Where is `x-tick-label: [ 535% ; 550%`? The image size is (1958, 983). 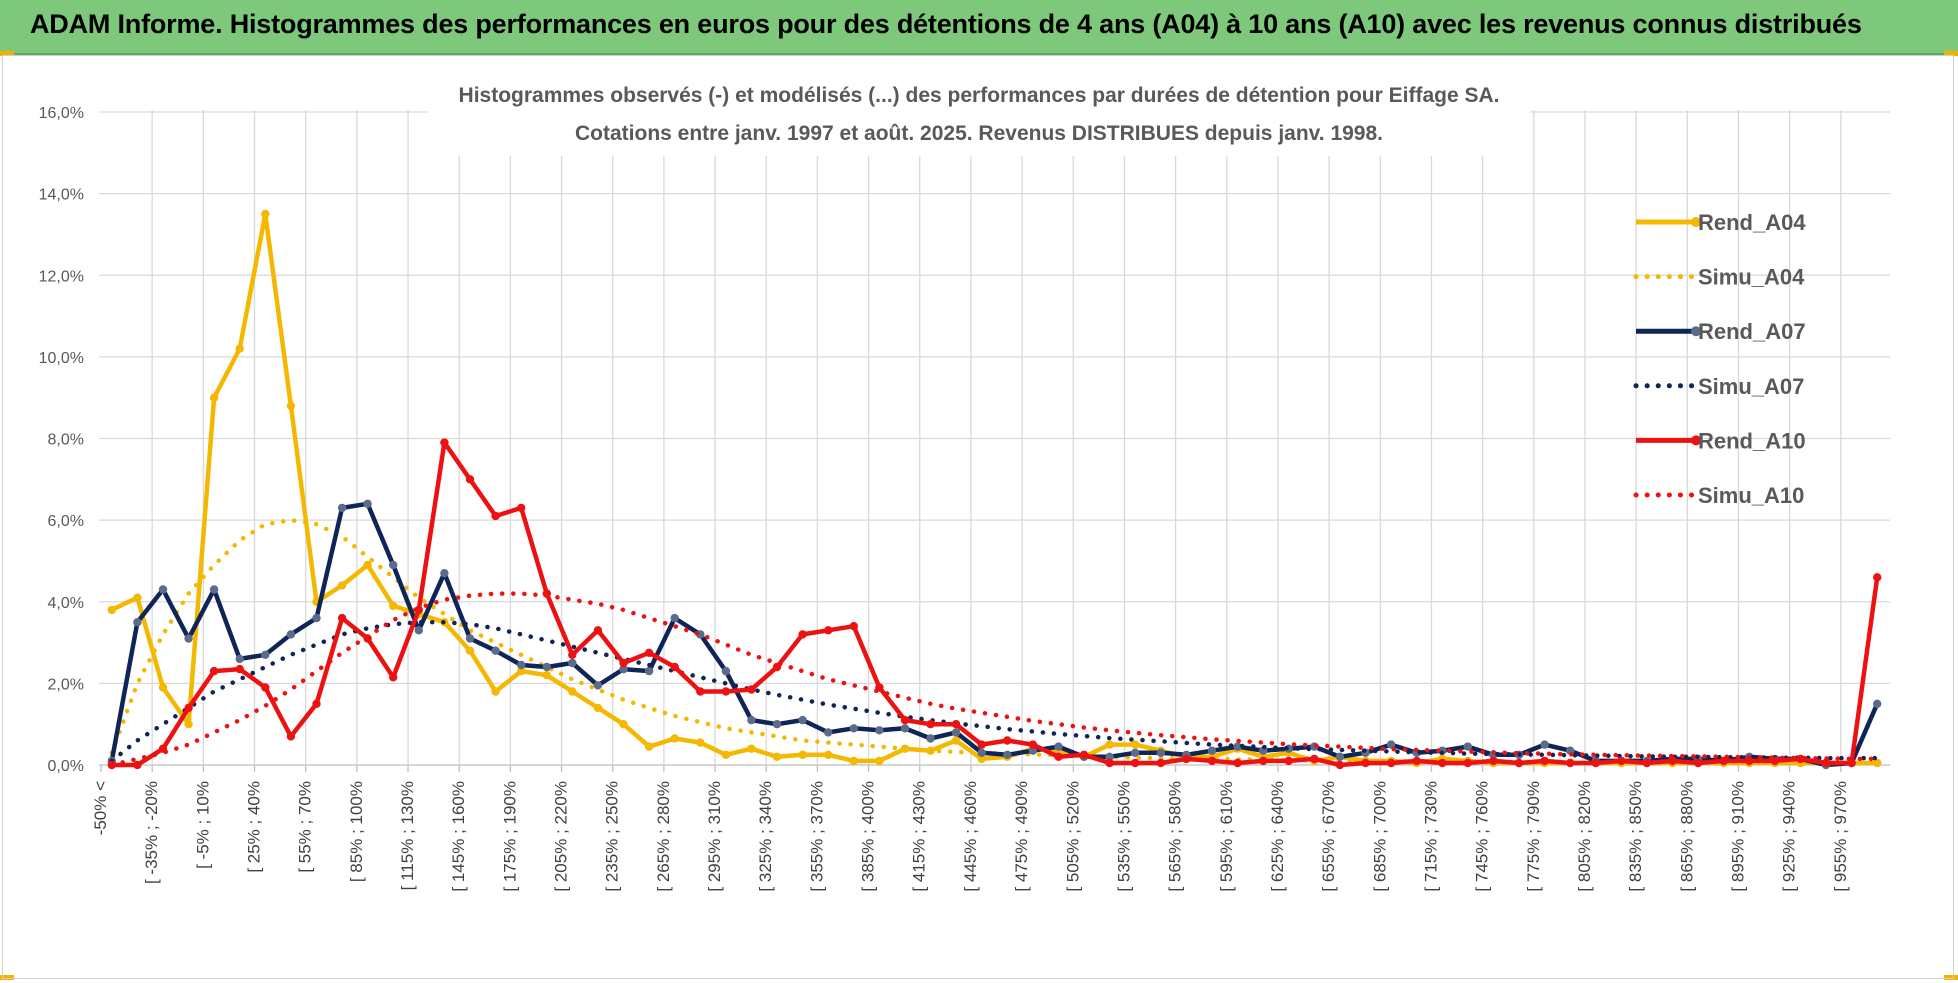 x-tick-label: [ 535% ; 550% is located at coordinates (1123, 836).